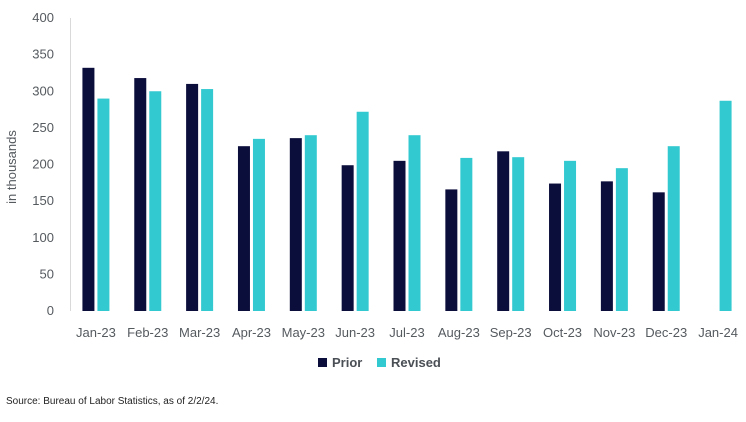 Image resolution: width=746 pixels, height=422 pixels. I want to click on y-tick-label: 400, so click(43, 17).